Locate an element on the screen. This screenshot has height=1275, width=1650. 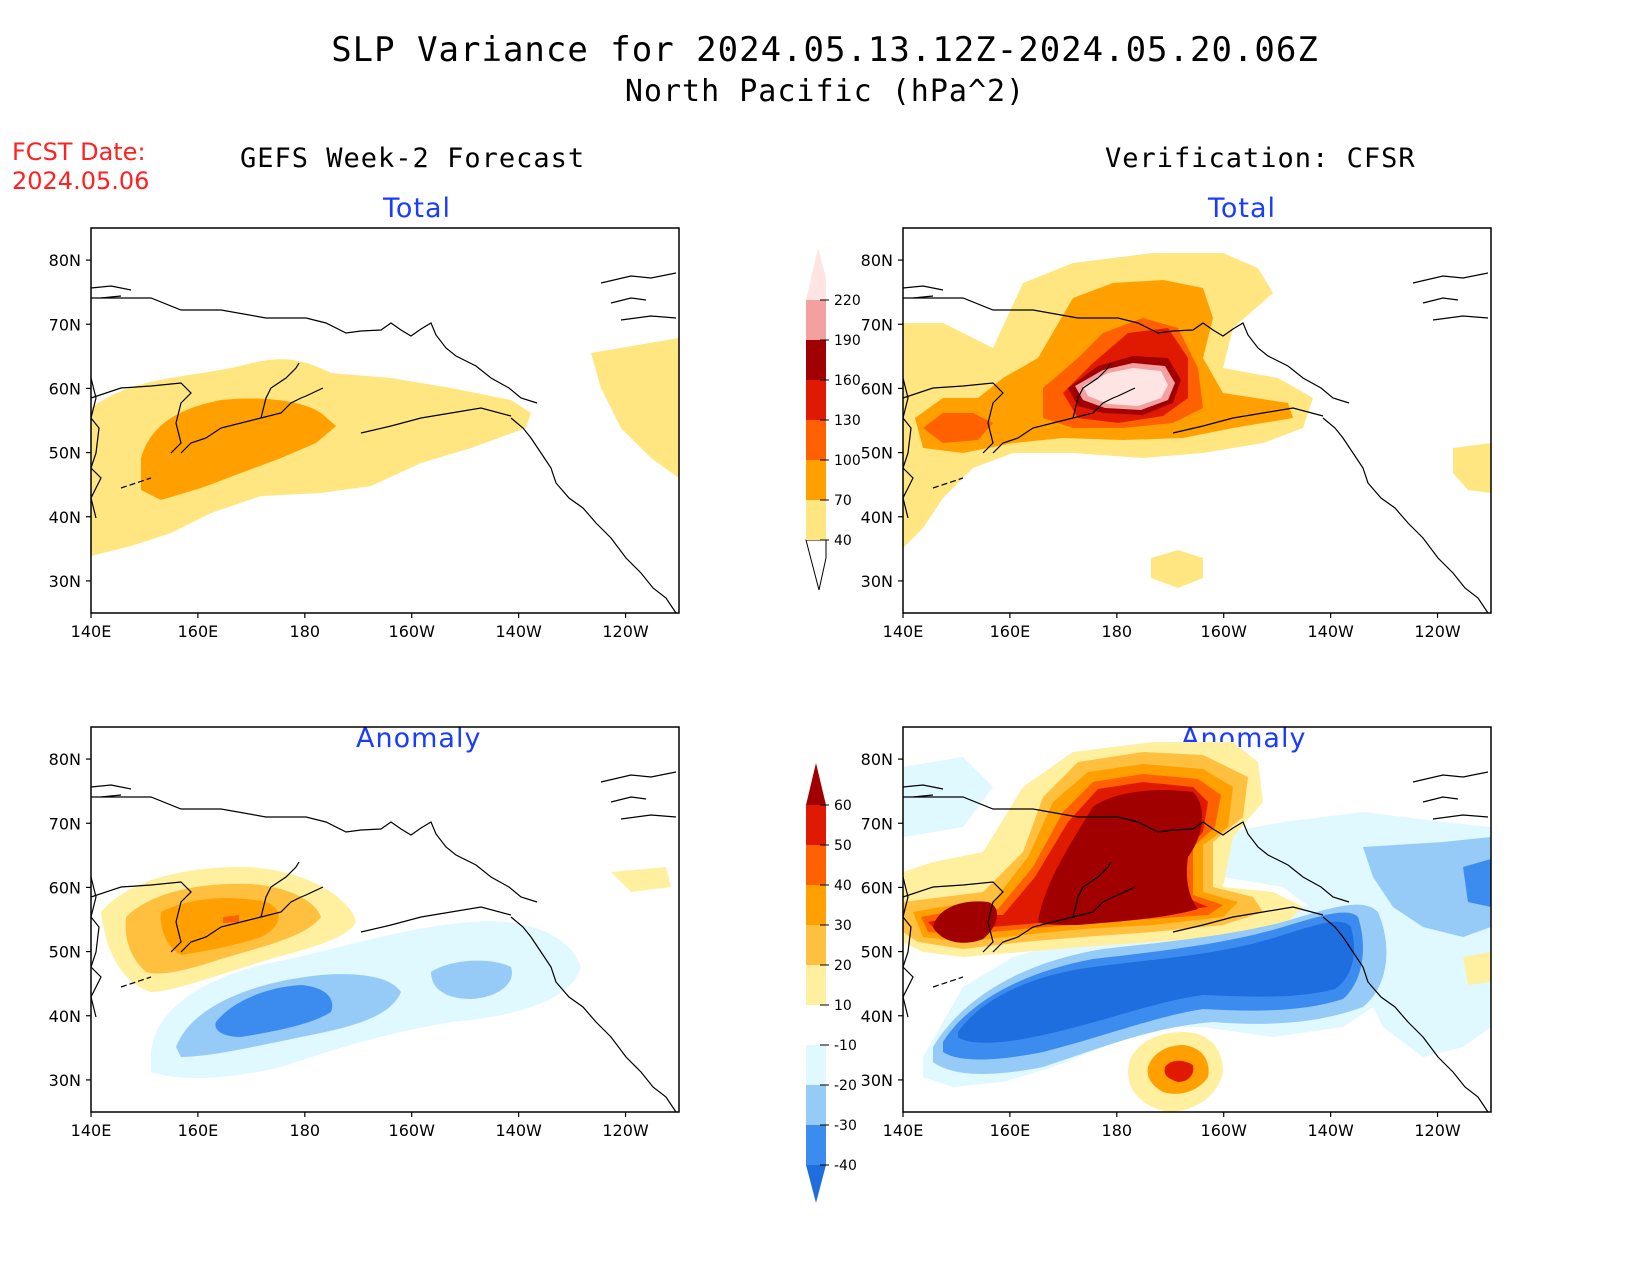
panel-title-top-left: Total is located at coordinates (417, 208).